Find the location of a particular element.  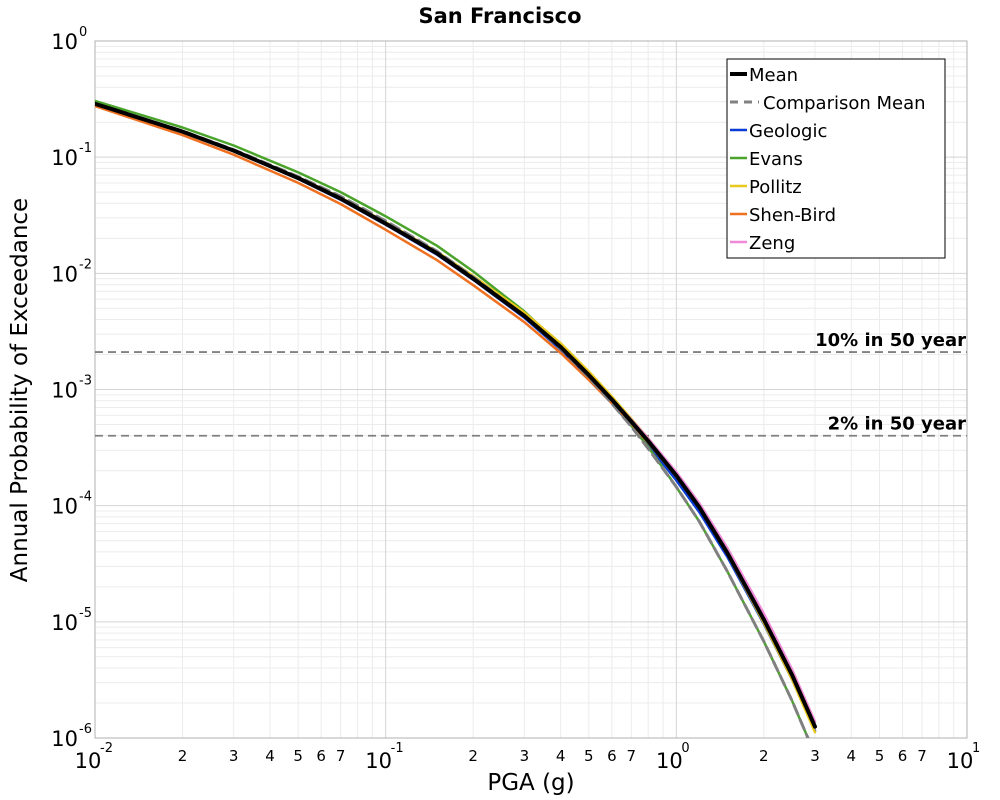

reference-line-label: 2% in 50 year is located at coordinates (897, 424).